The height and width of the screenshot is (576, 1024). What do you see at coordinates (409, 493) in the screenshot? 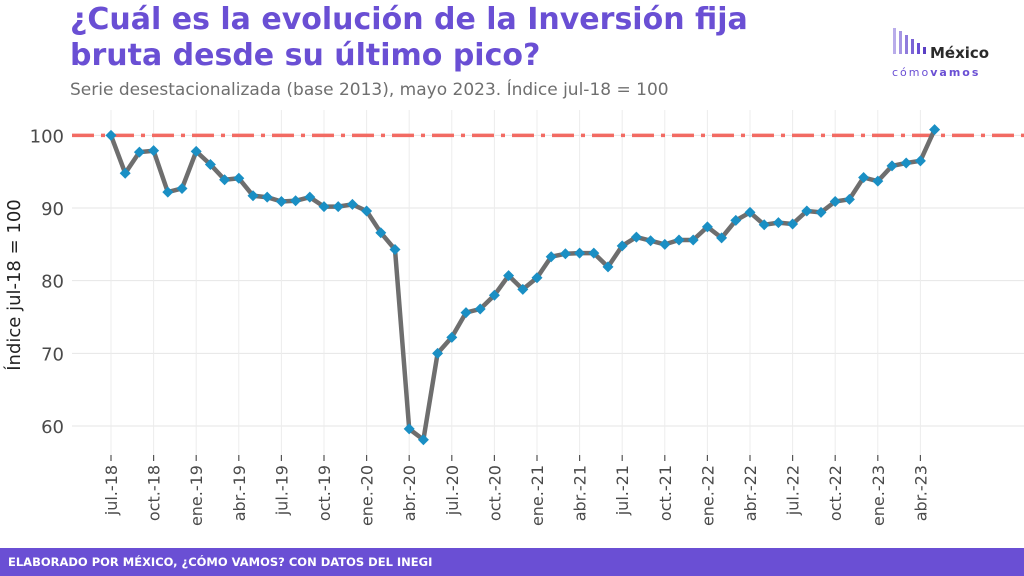
I see `x-tick-label: abr.-20` at bounding box center [409, 493].